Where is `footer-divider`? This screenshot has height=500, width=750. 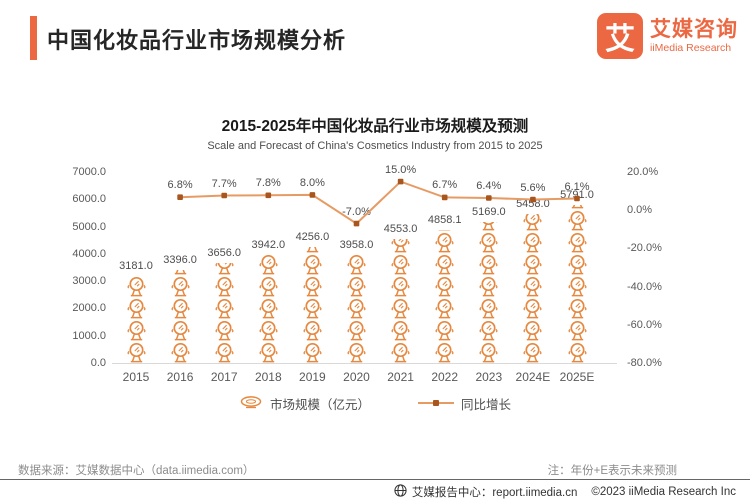
footer-divider is located at coordinates (375, 479).